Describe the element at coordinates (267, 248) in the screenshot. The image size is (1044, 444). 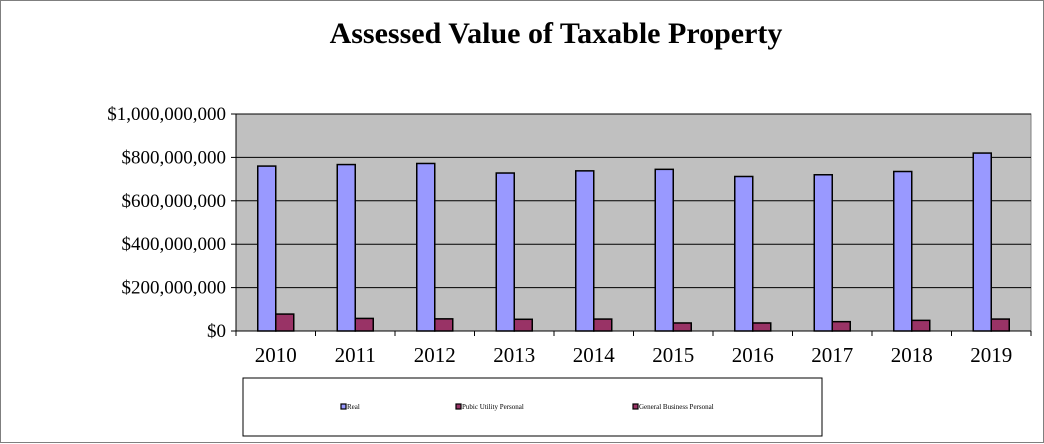
I see `bar-real-2010` at that location.